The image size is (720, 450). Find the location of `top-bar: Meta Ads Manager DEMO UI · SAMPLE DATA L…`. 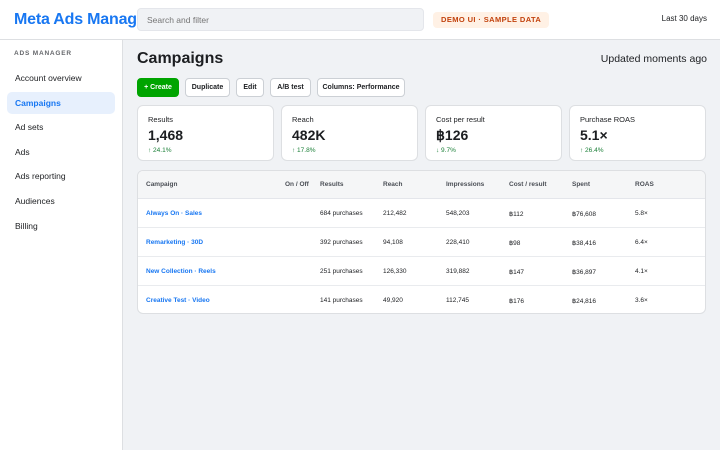

top-bar: Meta Ads Manager DEMO UI · SAMPLE DATA L… is located at coordinates (360, 20).